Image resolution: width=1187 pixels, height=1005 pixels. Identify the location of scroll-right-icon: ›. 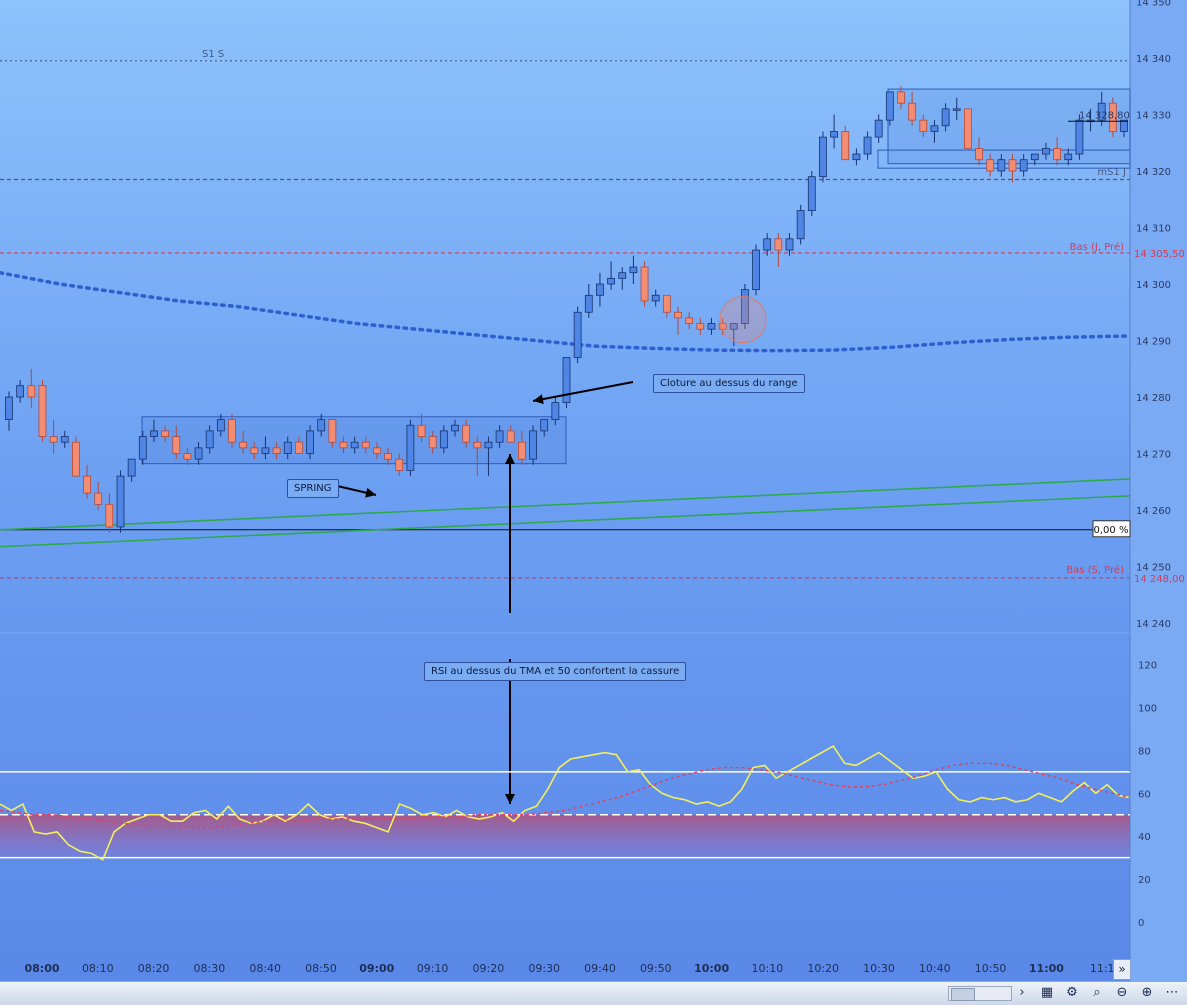
(1022, 992).